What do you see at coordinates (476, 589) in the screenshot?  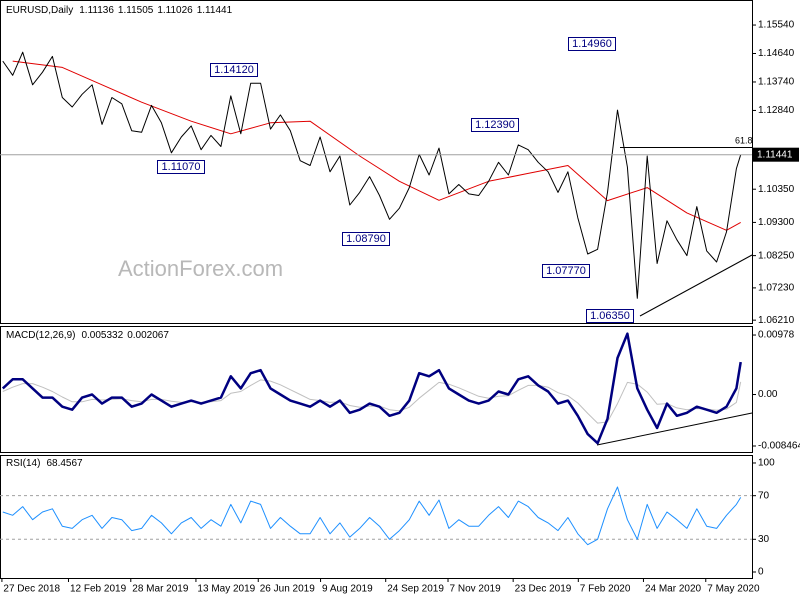 I see `x-tick-label: 7 Nov 2019` at bounding box center [476, 589].